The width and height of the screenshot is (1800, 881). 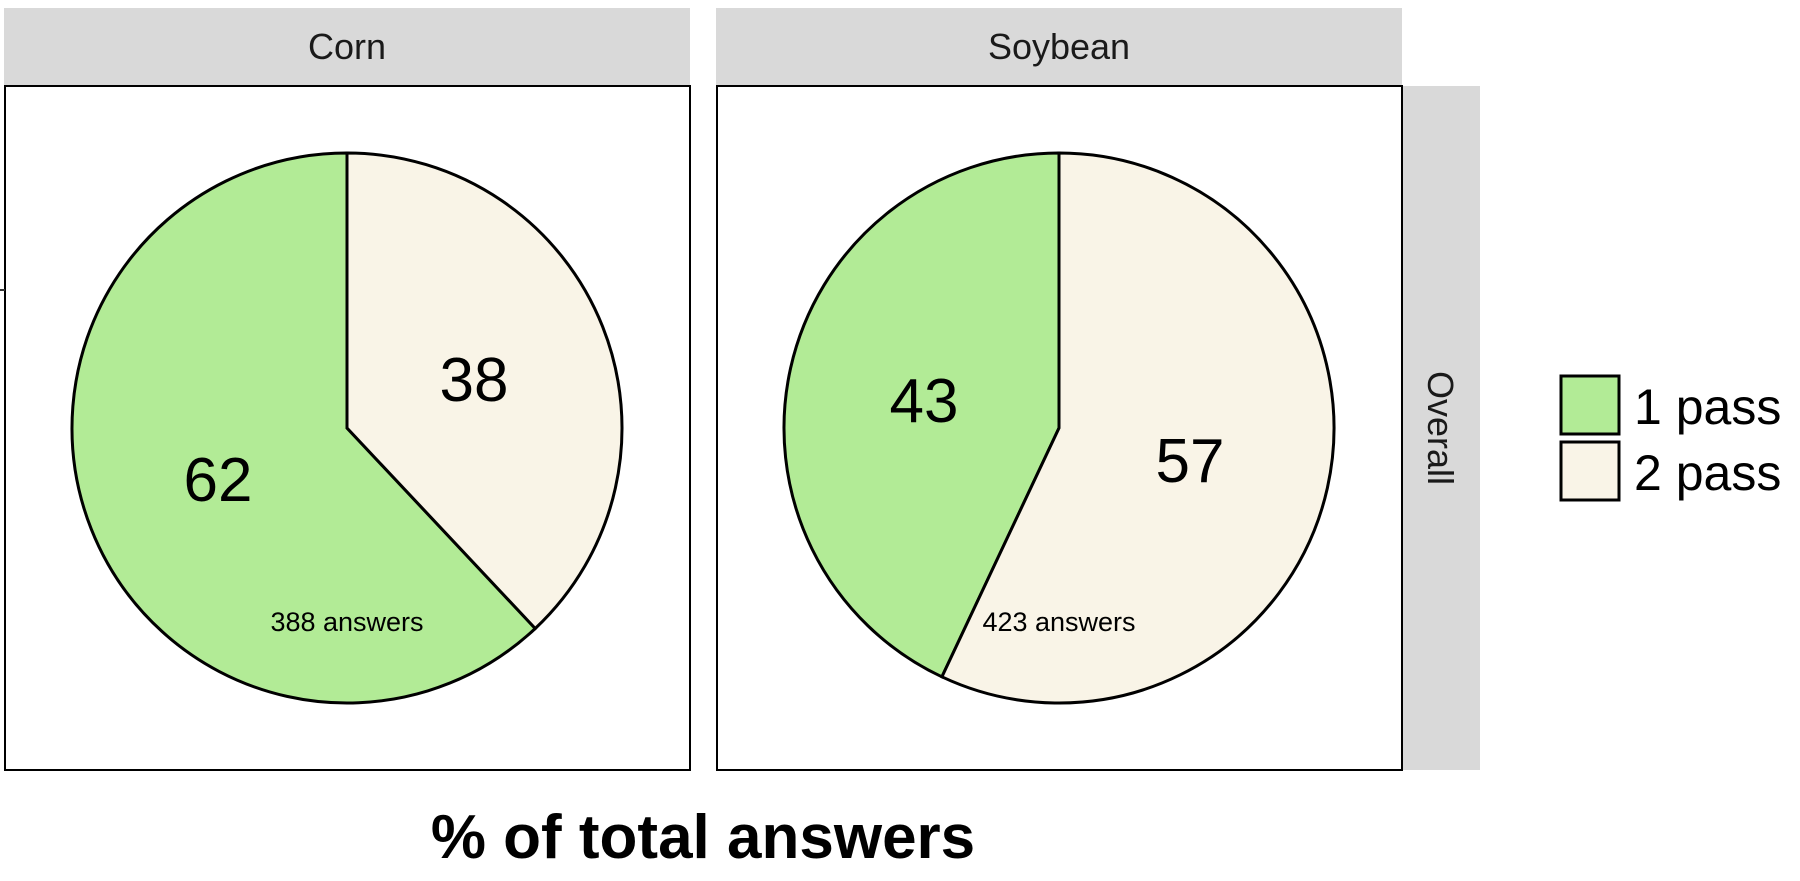 I want to click on facet-strip-soybean: Soybean, so click(x=1059, y=46).